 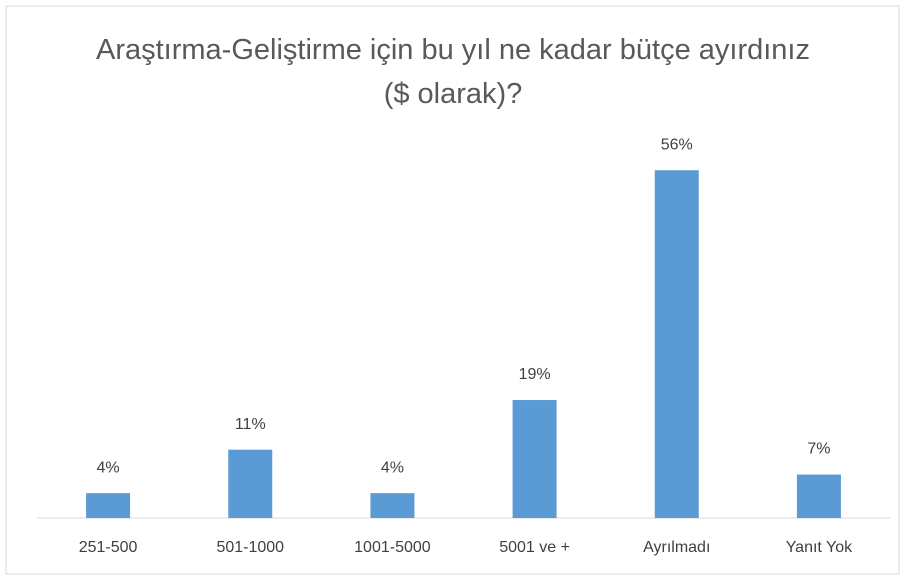 What do you see at coordinates (819, 547) in the screenshot?
I see `x-tick-label: Yanıt Yok` at bounding box center [819, 547].